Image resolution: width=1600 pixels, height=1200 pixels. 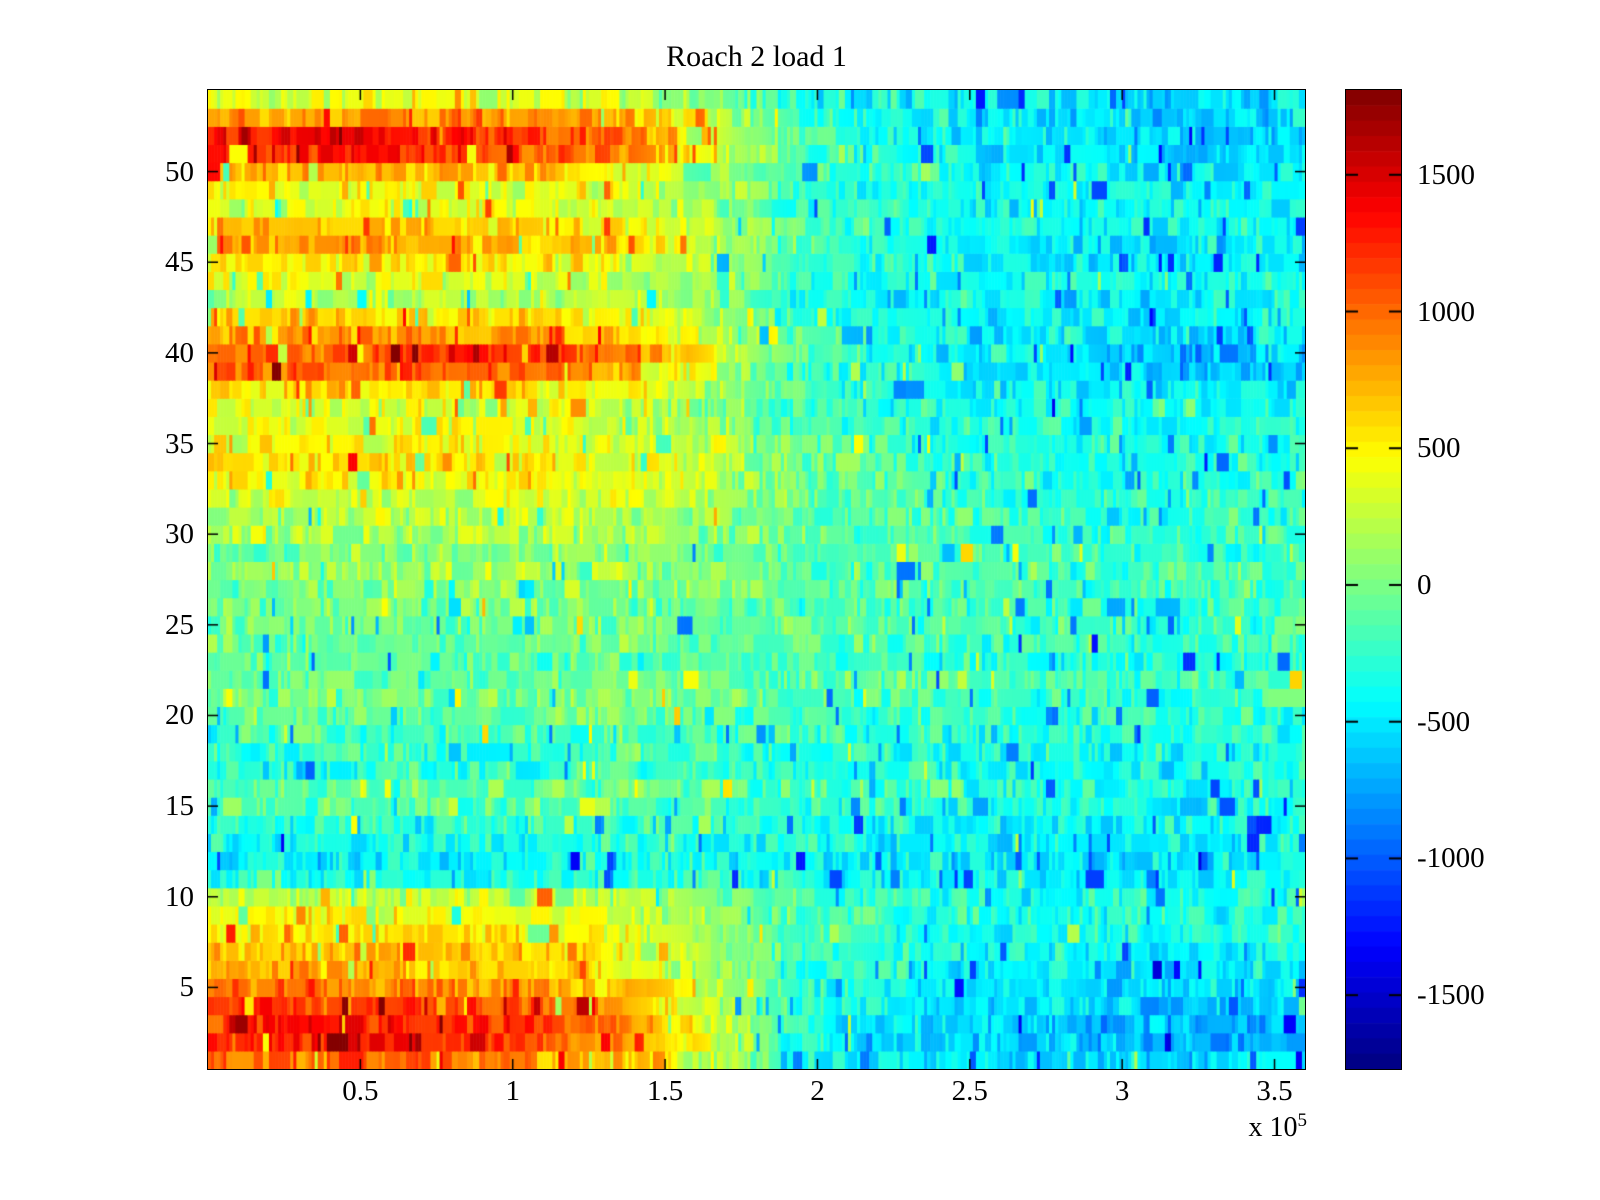 What do you see at coordinates (179, 806) in the screenshot?
I see `y-tick-label-15: 15` at bounding box center [179, 806].